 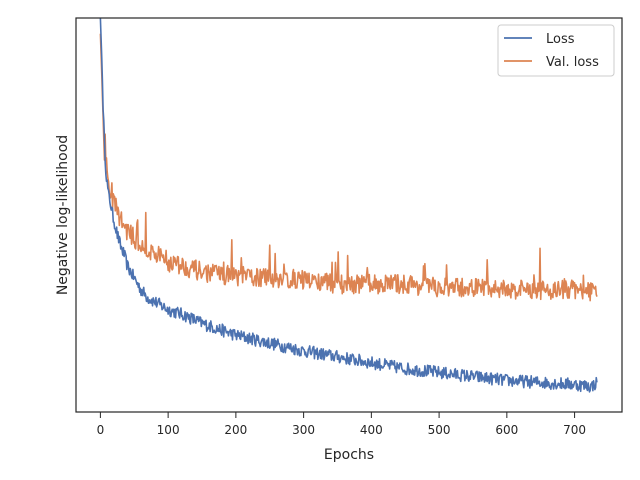 I want to click on x-tick-label: 0, so click(x=101, y=430).